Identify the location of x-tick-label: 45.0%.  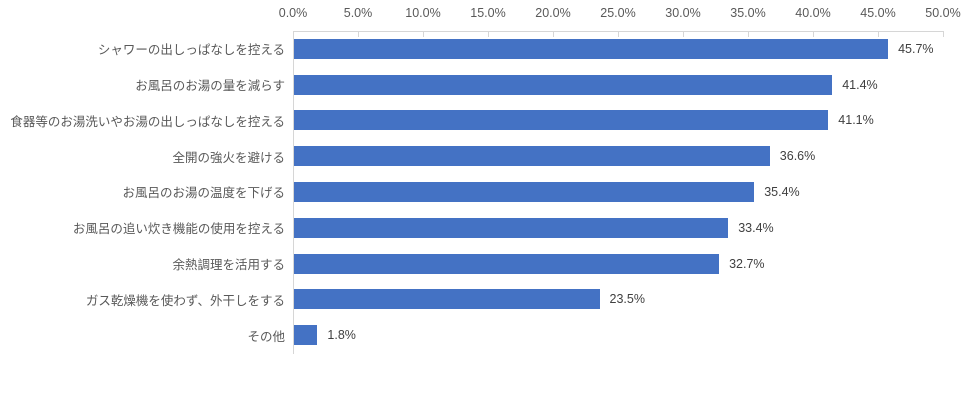
(878, 13).